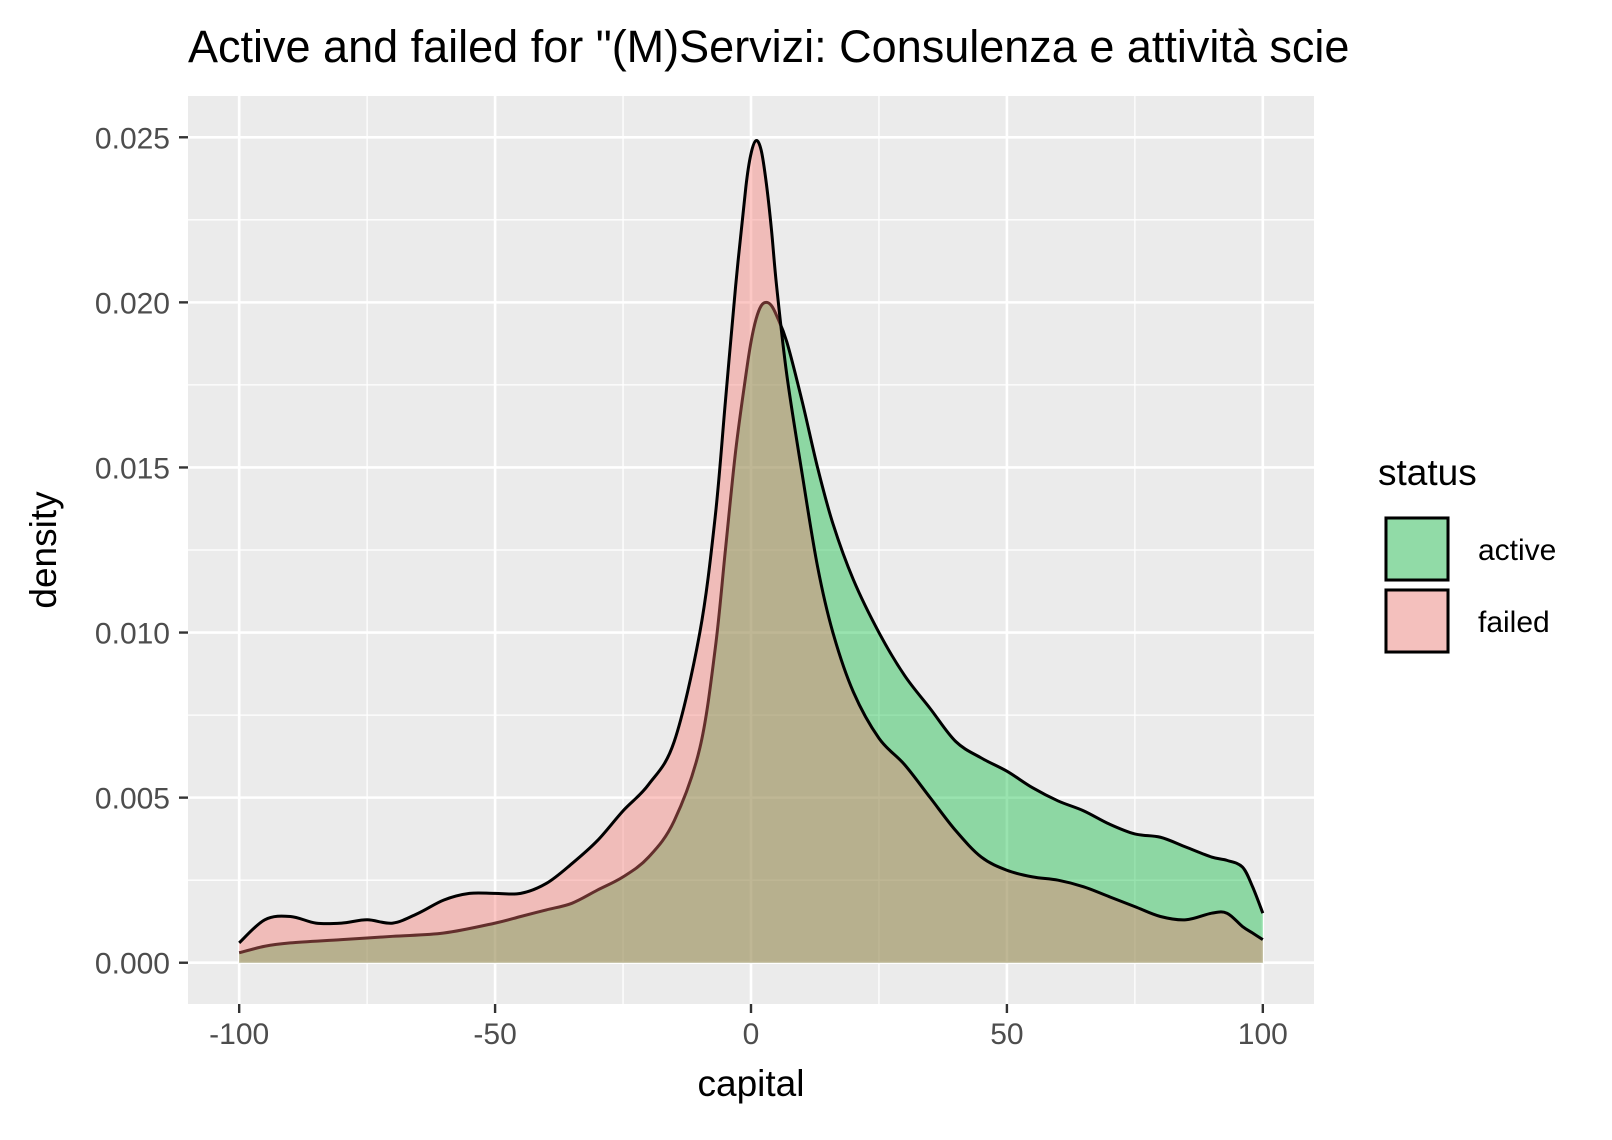 Image resolution: width=1612 pixels, height=1140 pixels. What do you see at coordinates (1517, 550) in the screenshot?
I see `legend-label-active: active` at bounding box center [1517, 550].